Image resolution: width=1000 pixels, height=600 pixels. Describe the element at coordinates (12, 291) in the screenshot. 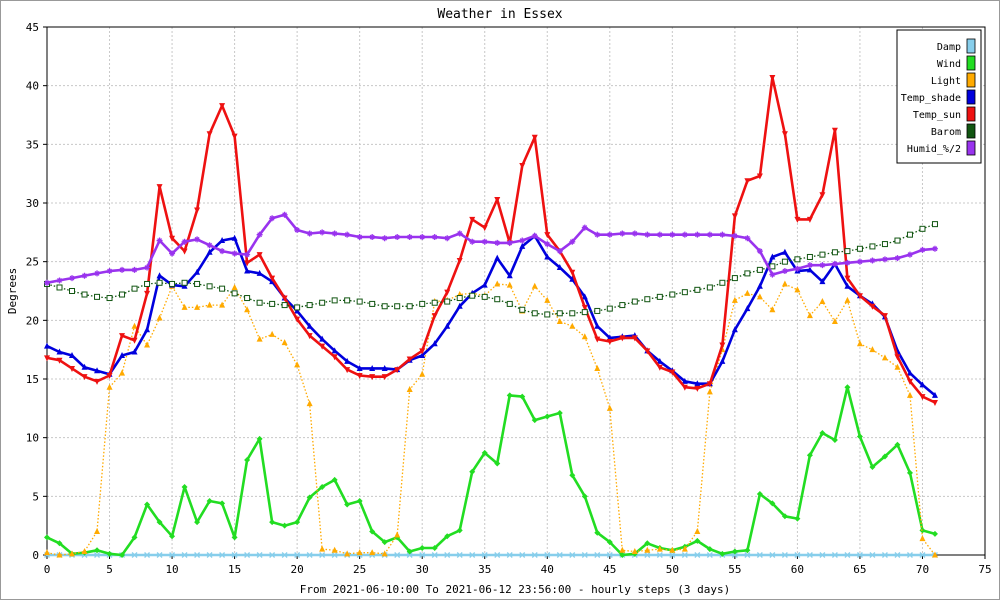

I see `y-axis-label: Degrees` at that location.